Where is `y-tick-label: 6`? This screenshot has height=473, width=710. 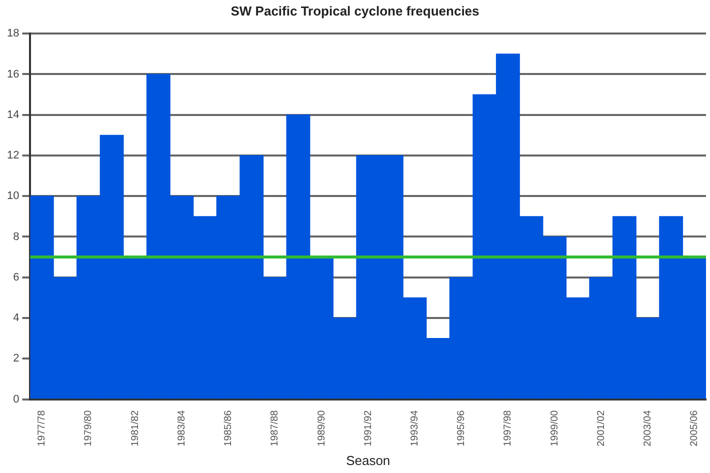 y-tick-label: 6 is located at coordinates (16, 277).